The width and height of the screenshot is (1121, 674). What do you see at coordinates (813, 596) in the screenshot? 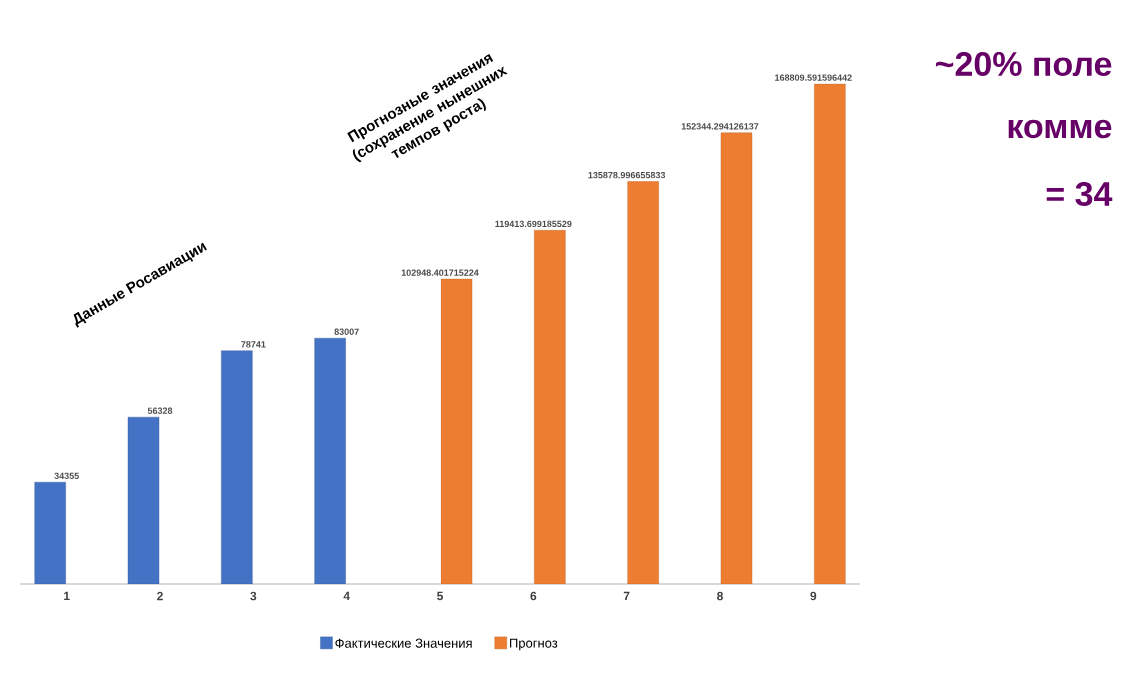
I see `x-tick-label: 9` at bounding box center [813, 596].